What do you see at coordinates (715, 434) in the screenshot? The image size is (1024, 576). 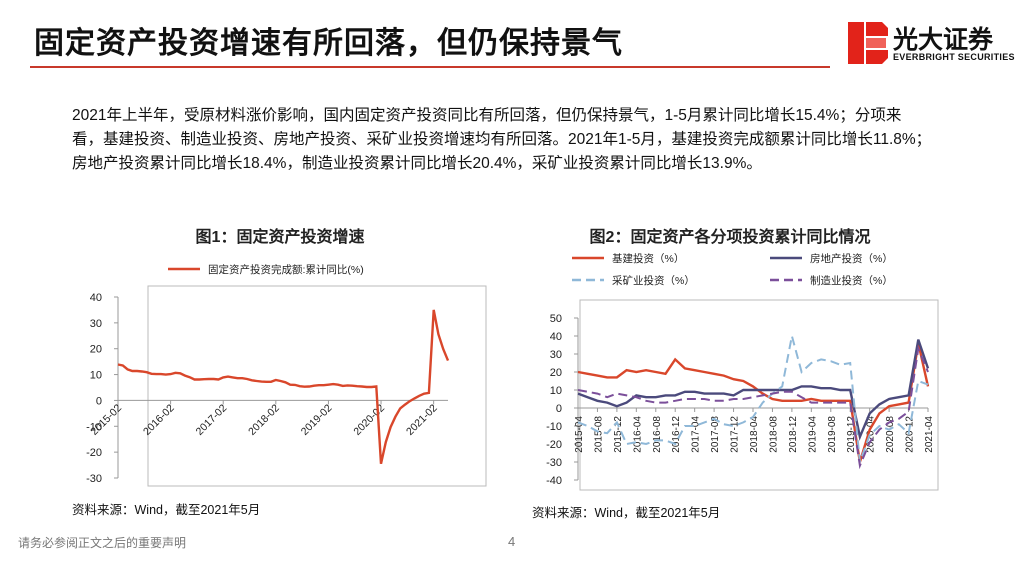 I see `x-tick-label: 2017-08` at bounding box center [715, 434].